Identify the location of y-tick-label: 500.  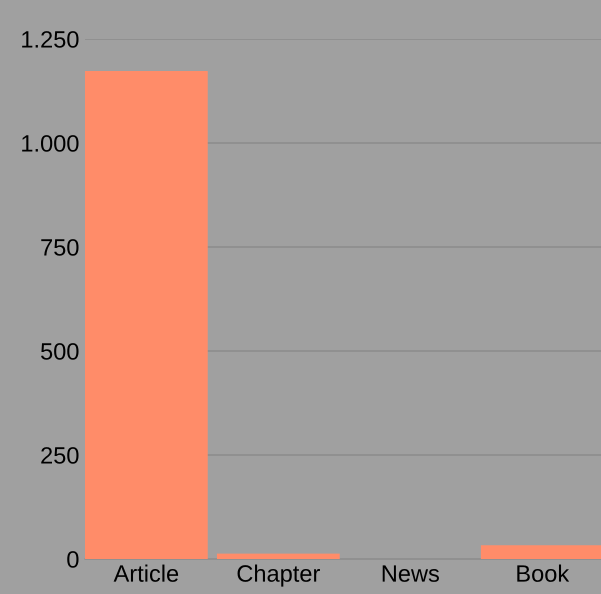
(60, 351).